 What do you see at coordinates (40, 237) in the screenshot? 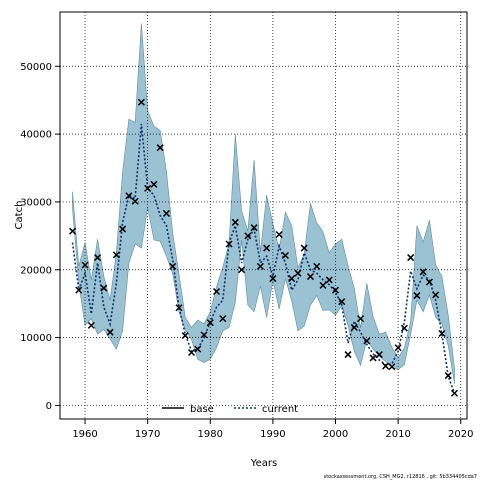
I see `y-axis: 0 10000 20000 30000 40000 50000` at bounding box center [40, 237].